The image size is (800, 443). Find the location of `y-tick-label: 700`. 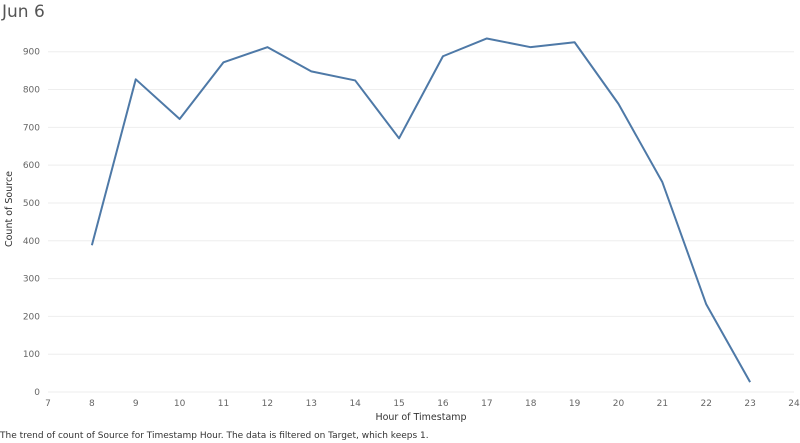

y-tick-label: 700 is located at coordinates (31, 128).